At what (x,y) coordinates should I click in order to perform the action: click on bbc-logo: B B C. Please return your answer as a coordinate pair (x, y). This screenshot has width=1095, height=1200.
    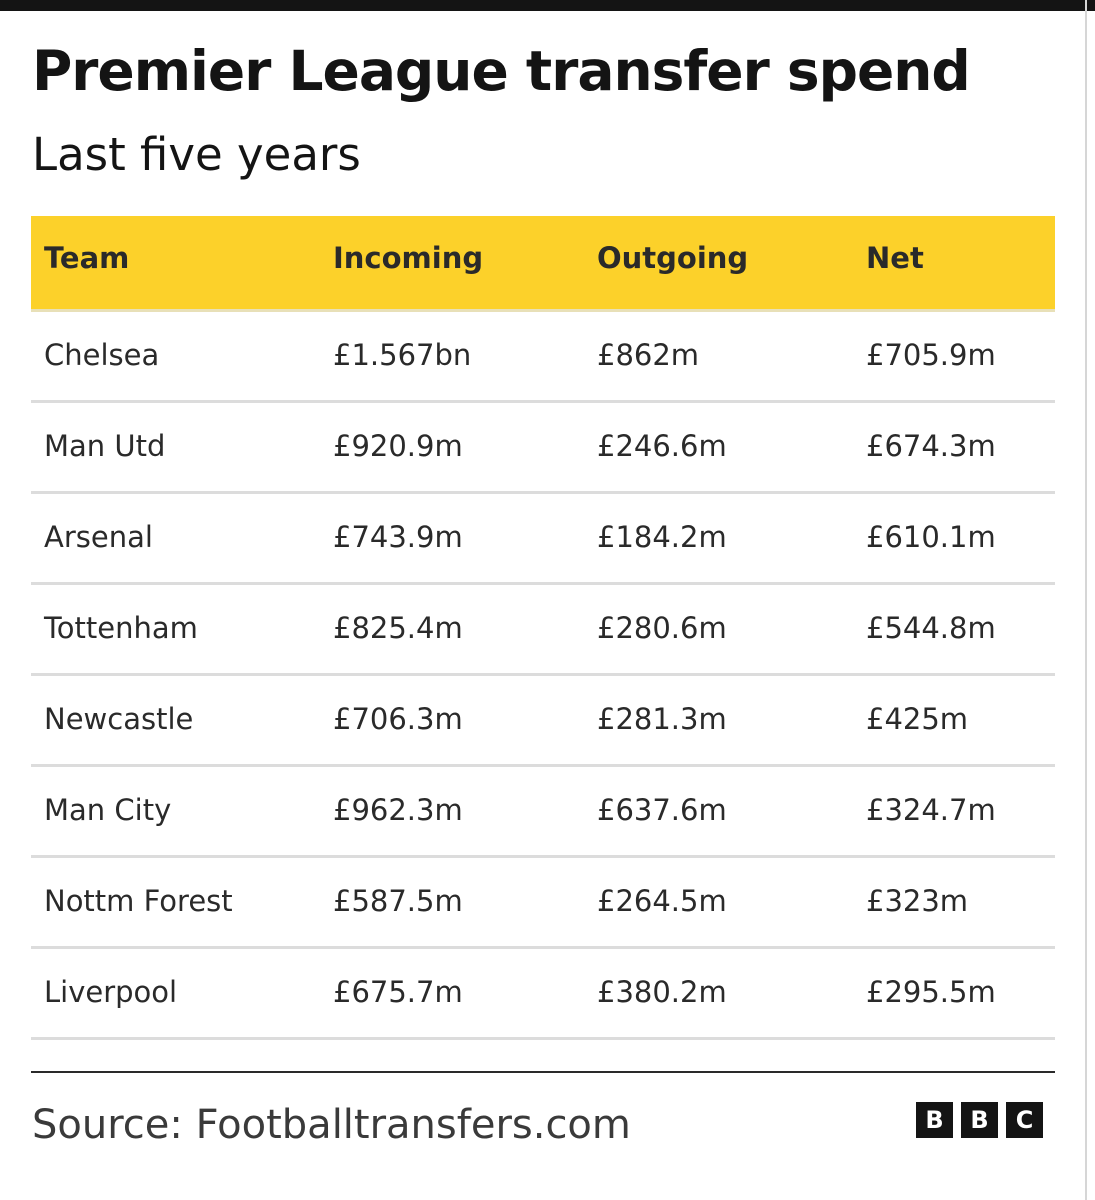
    Looking at the image, I should click on (979, 1120).